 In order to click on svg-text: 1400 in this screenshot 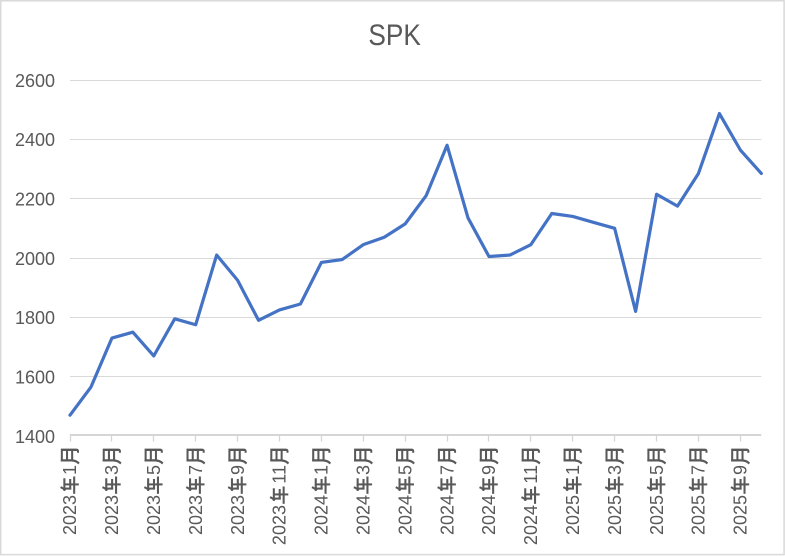, I will do `click(35, 437)`.